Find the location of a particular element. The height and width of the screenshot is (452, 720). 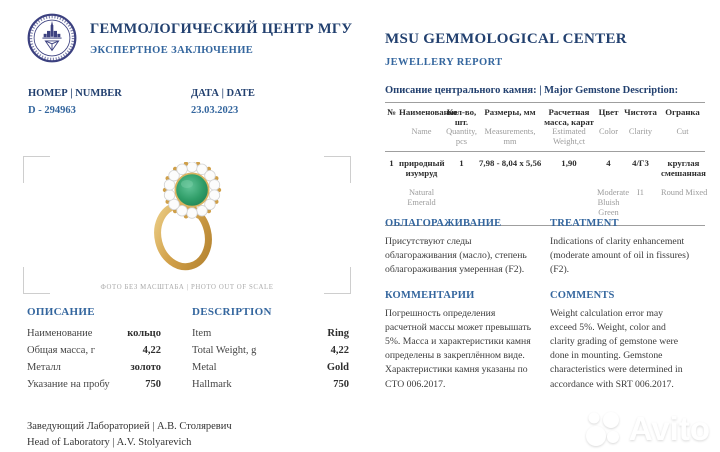

org-subtitle-ru: ЭКСПЕРТНОЕ ЗАКЛЮЧЕНИЕ is located at coordinates (172, 50).